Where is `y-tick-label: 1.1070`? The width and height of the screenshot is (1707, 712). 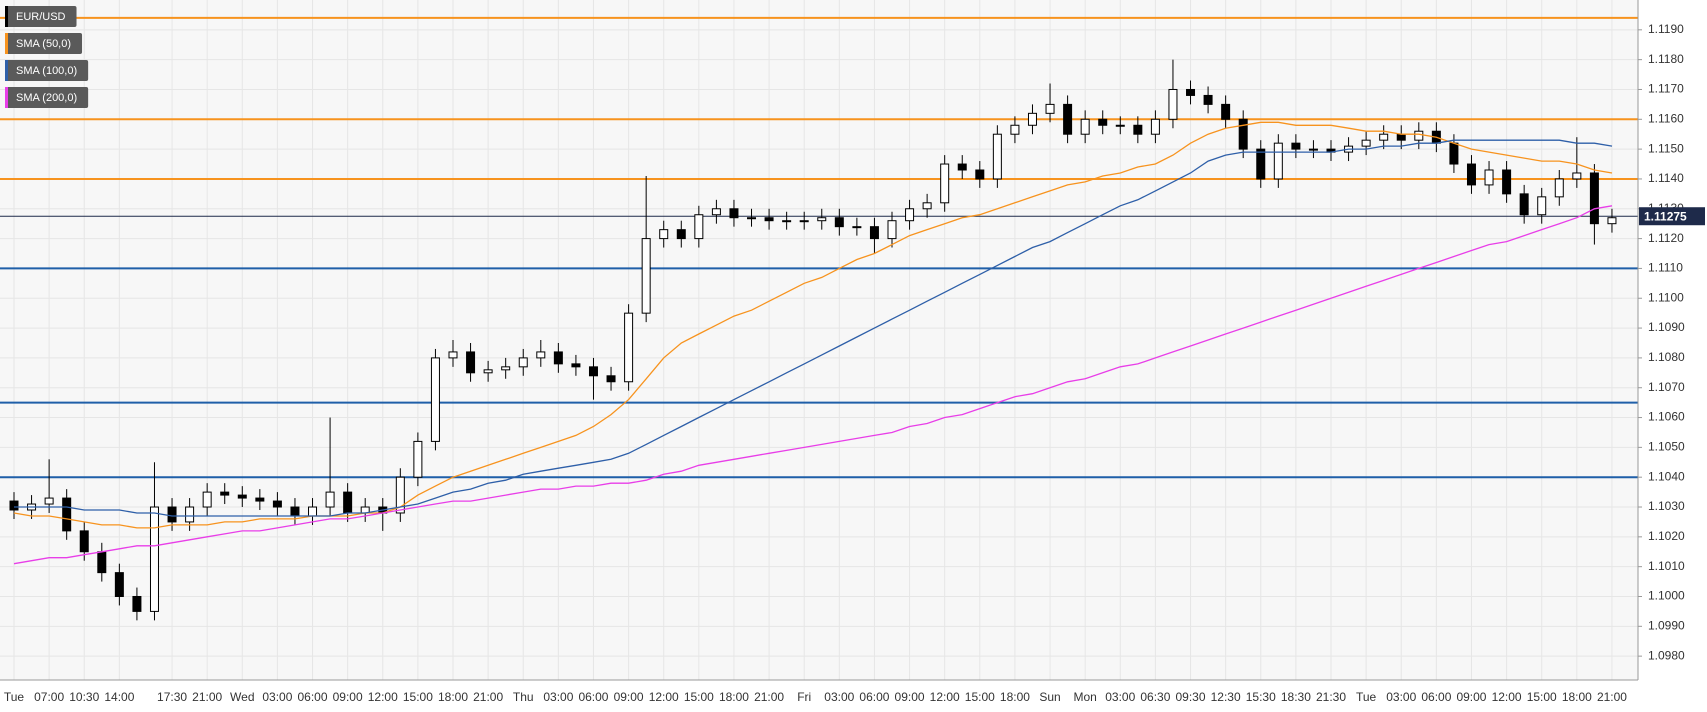 y-tick-label: 1.1070 is located at coordinates (1666, 387).